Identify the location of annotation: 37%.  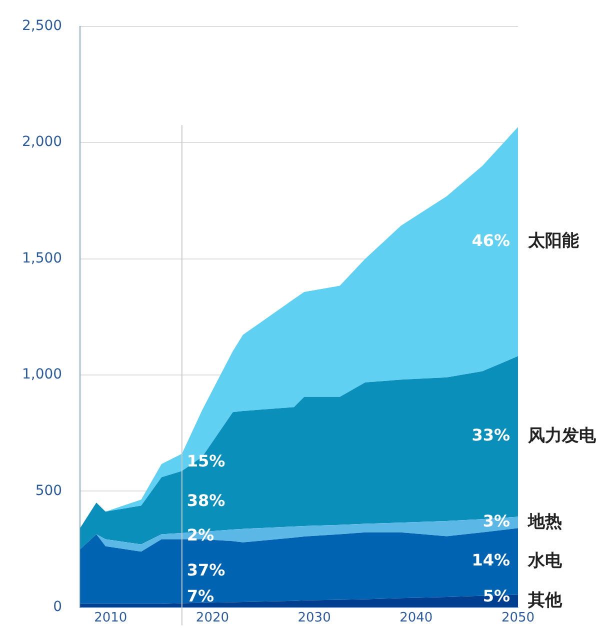
(206, 570).